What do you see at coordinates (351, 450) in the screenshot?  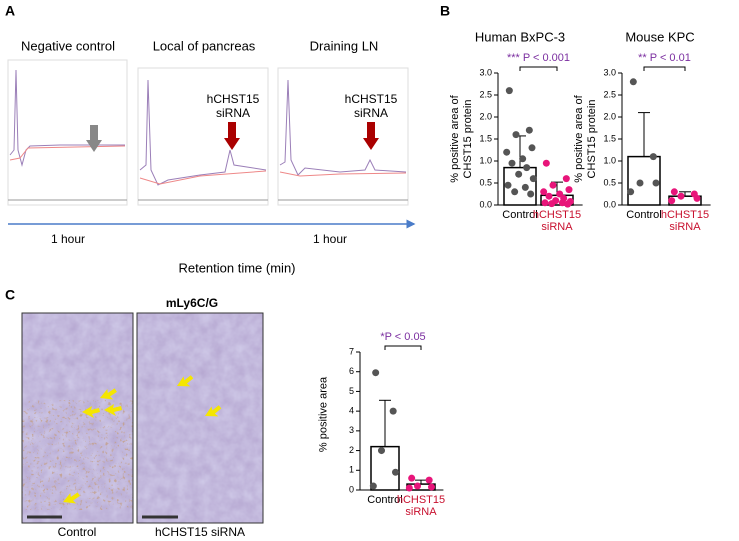 I see `y-tick-label: 2` at bounding box center [351, 450].